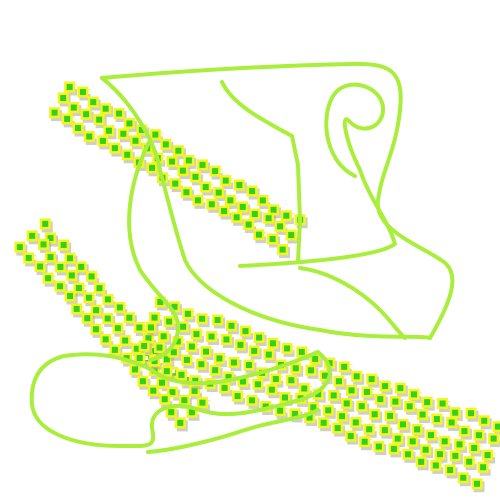 The height and width of the screenshot is (500, 500). I want to click on bottom-loop-stroke, so click(180, 399).